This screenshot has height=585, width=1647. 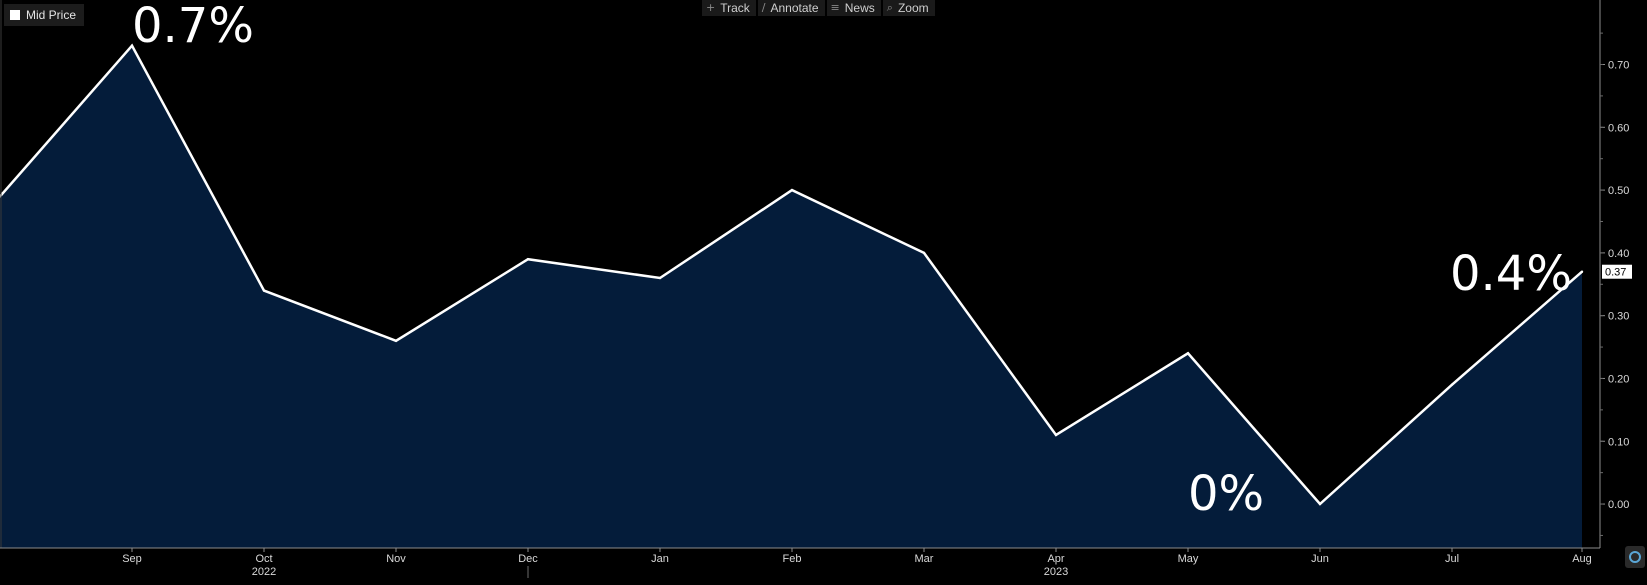 I want to click on legend-swatch, so click(x=15, y=15).